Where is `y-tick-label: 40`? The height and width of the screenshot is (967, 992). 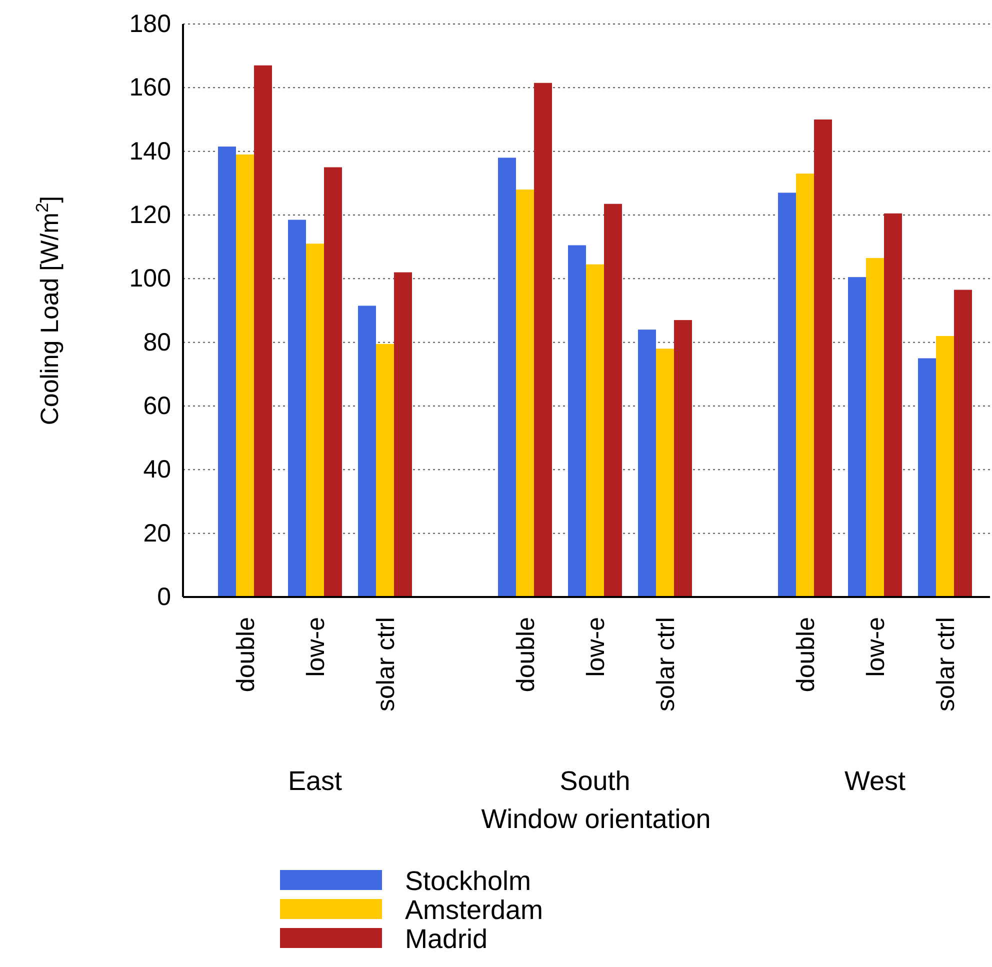 y-tick-label: 40 is located at coordinates (157, 470).